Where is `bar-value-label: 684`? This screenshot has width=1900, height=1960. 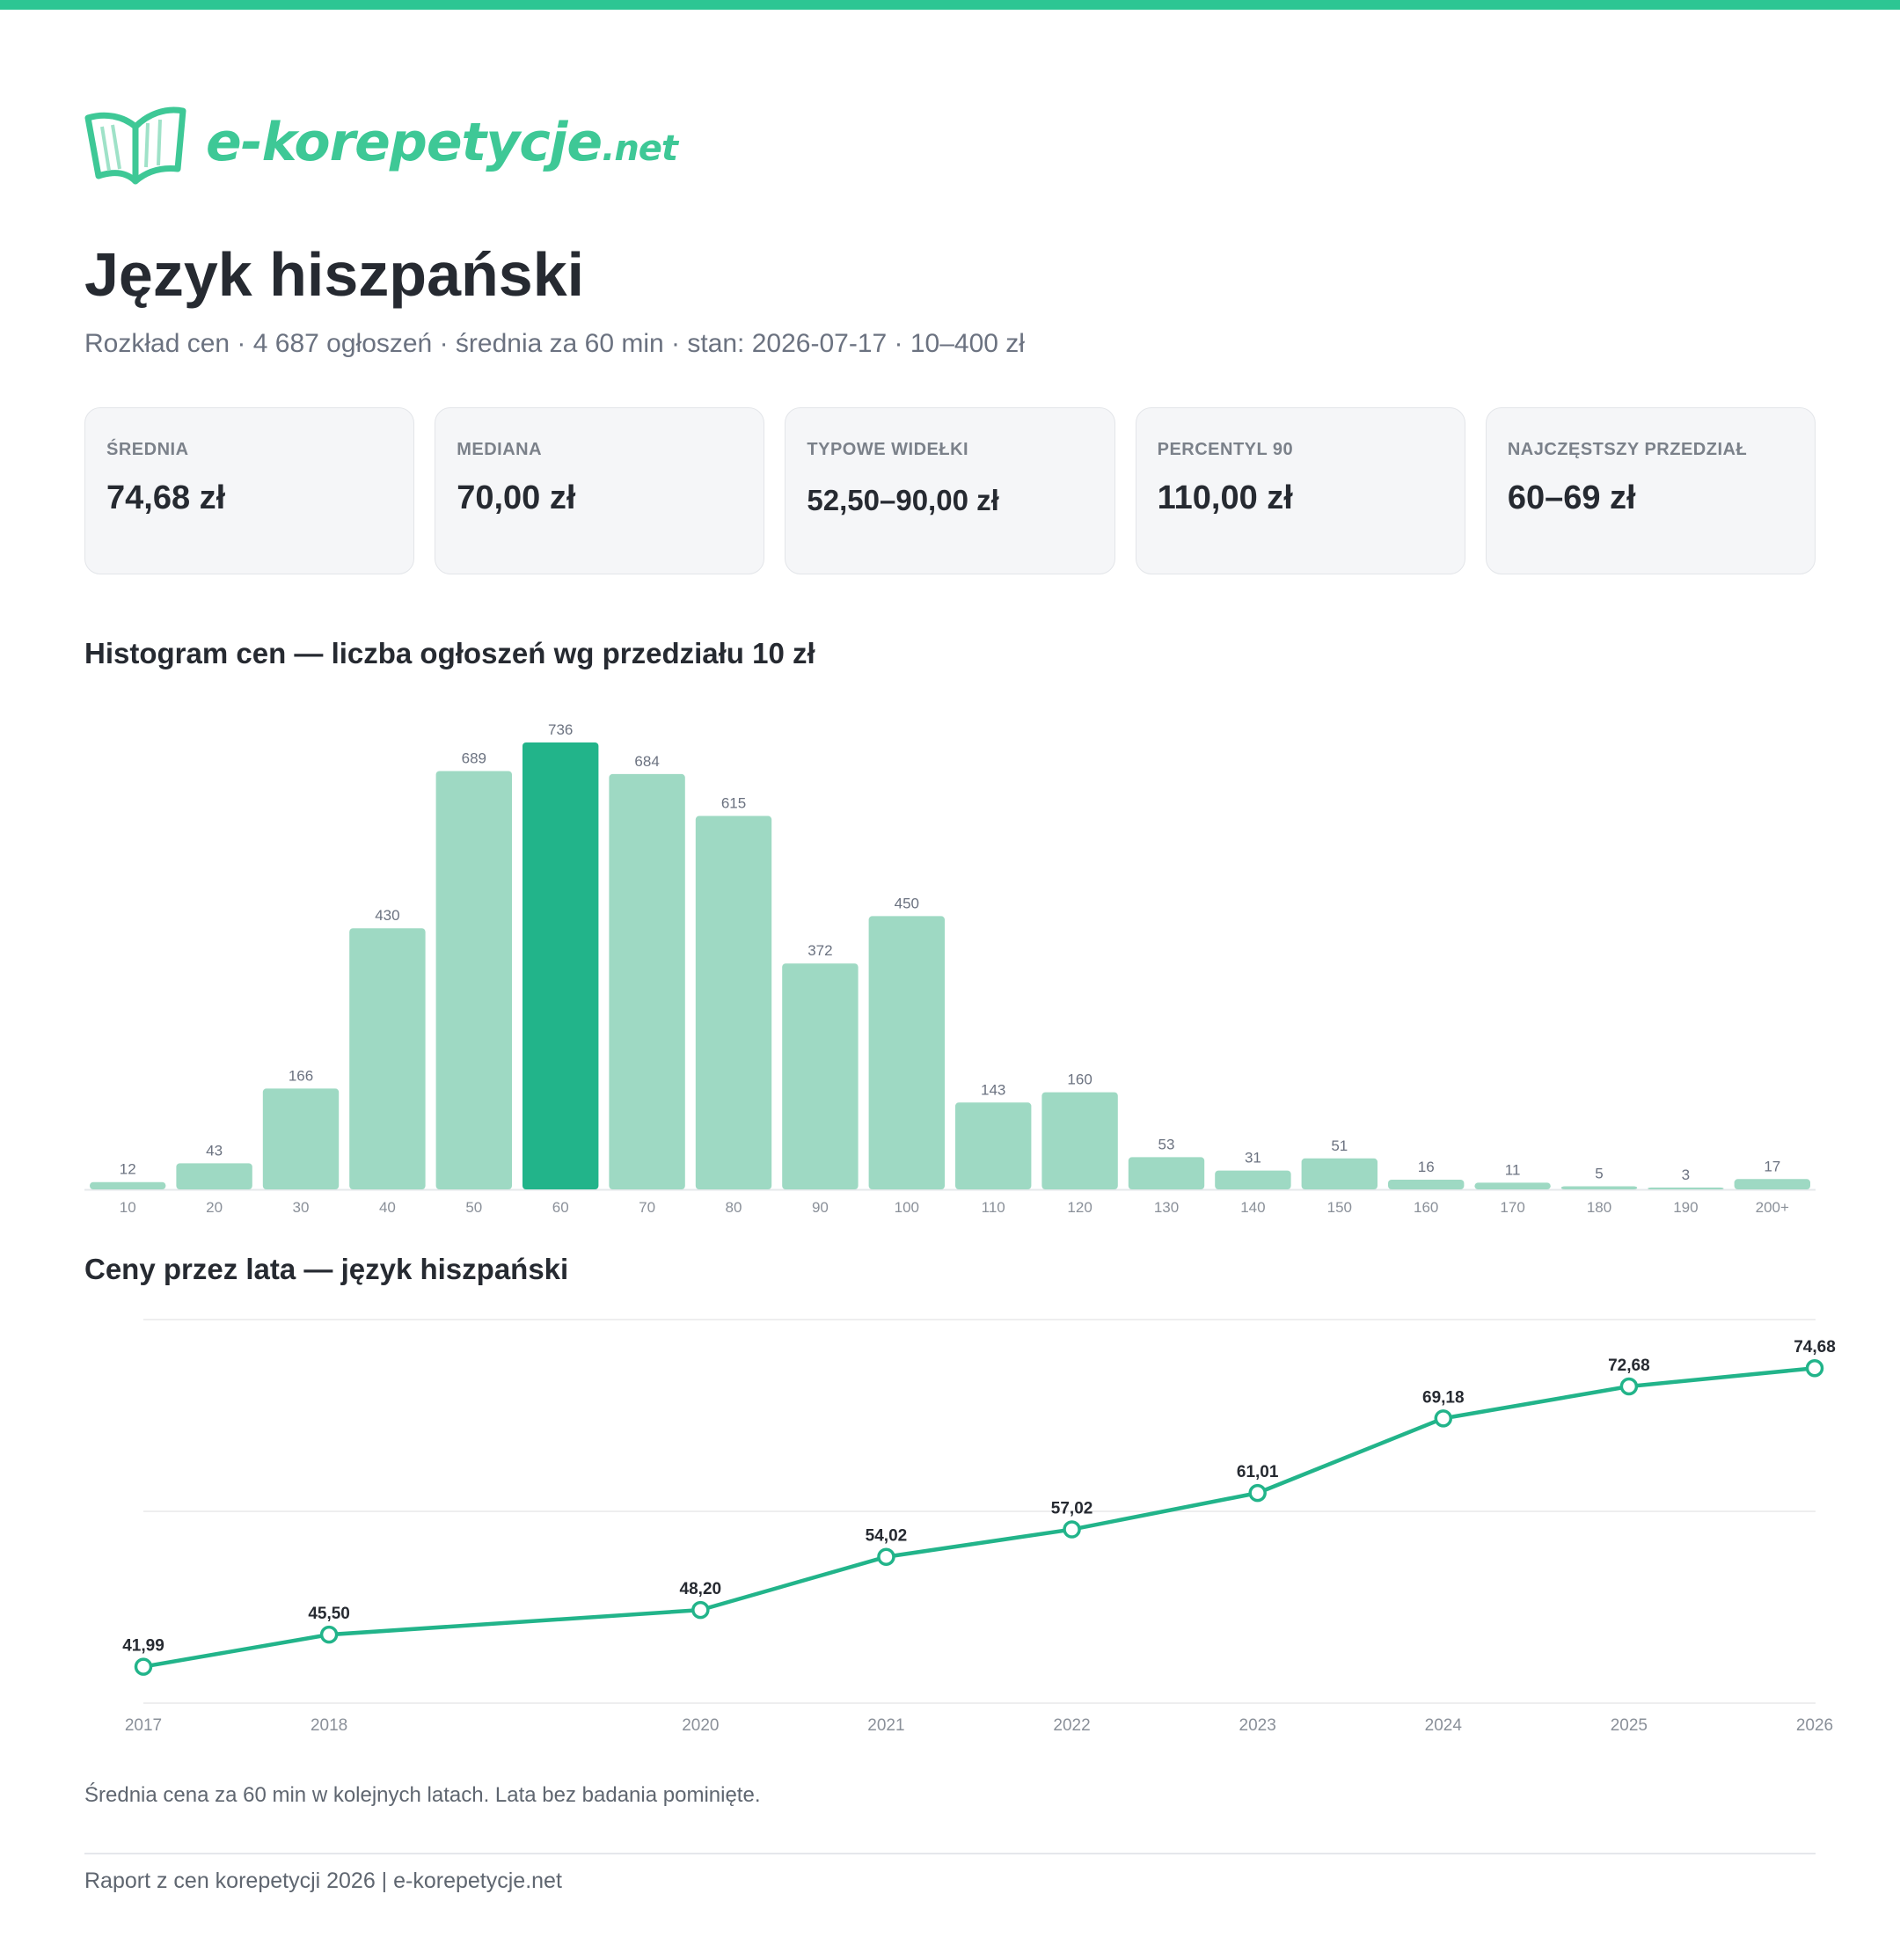
bar-value-label: 684 is located at coordinates (646, 762).